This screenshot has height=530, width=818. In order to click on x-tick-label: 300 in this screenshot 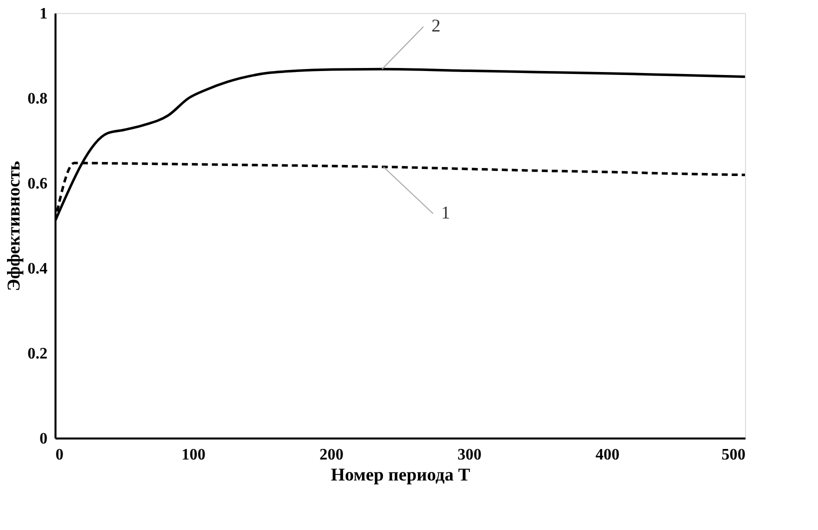, I will do `click(470, 455)`.